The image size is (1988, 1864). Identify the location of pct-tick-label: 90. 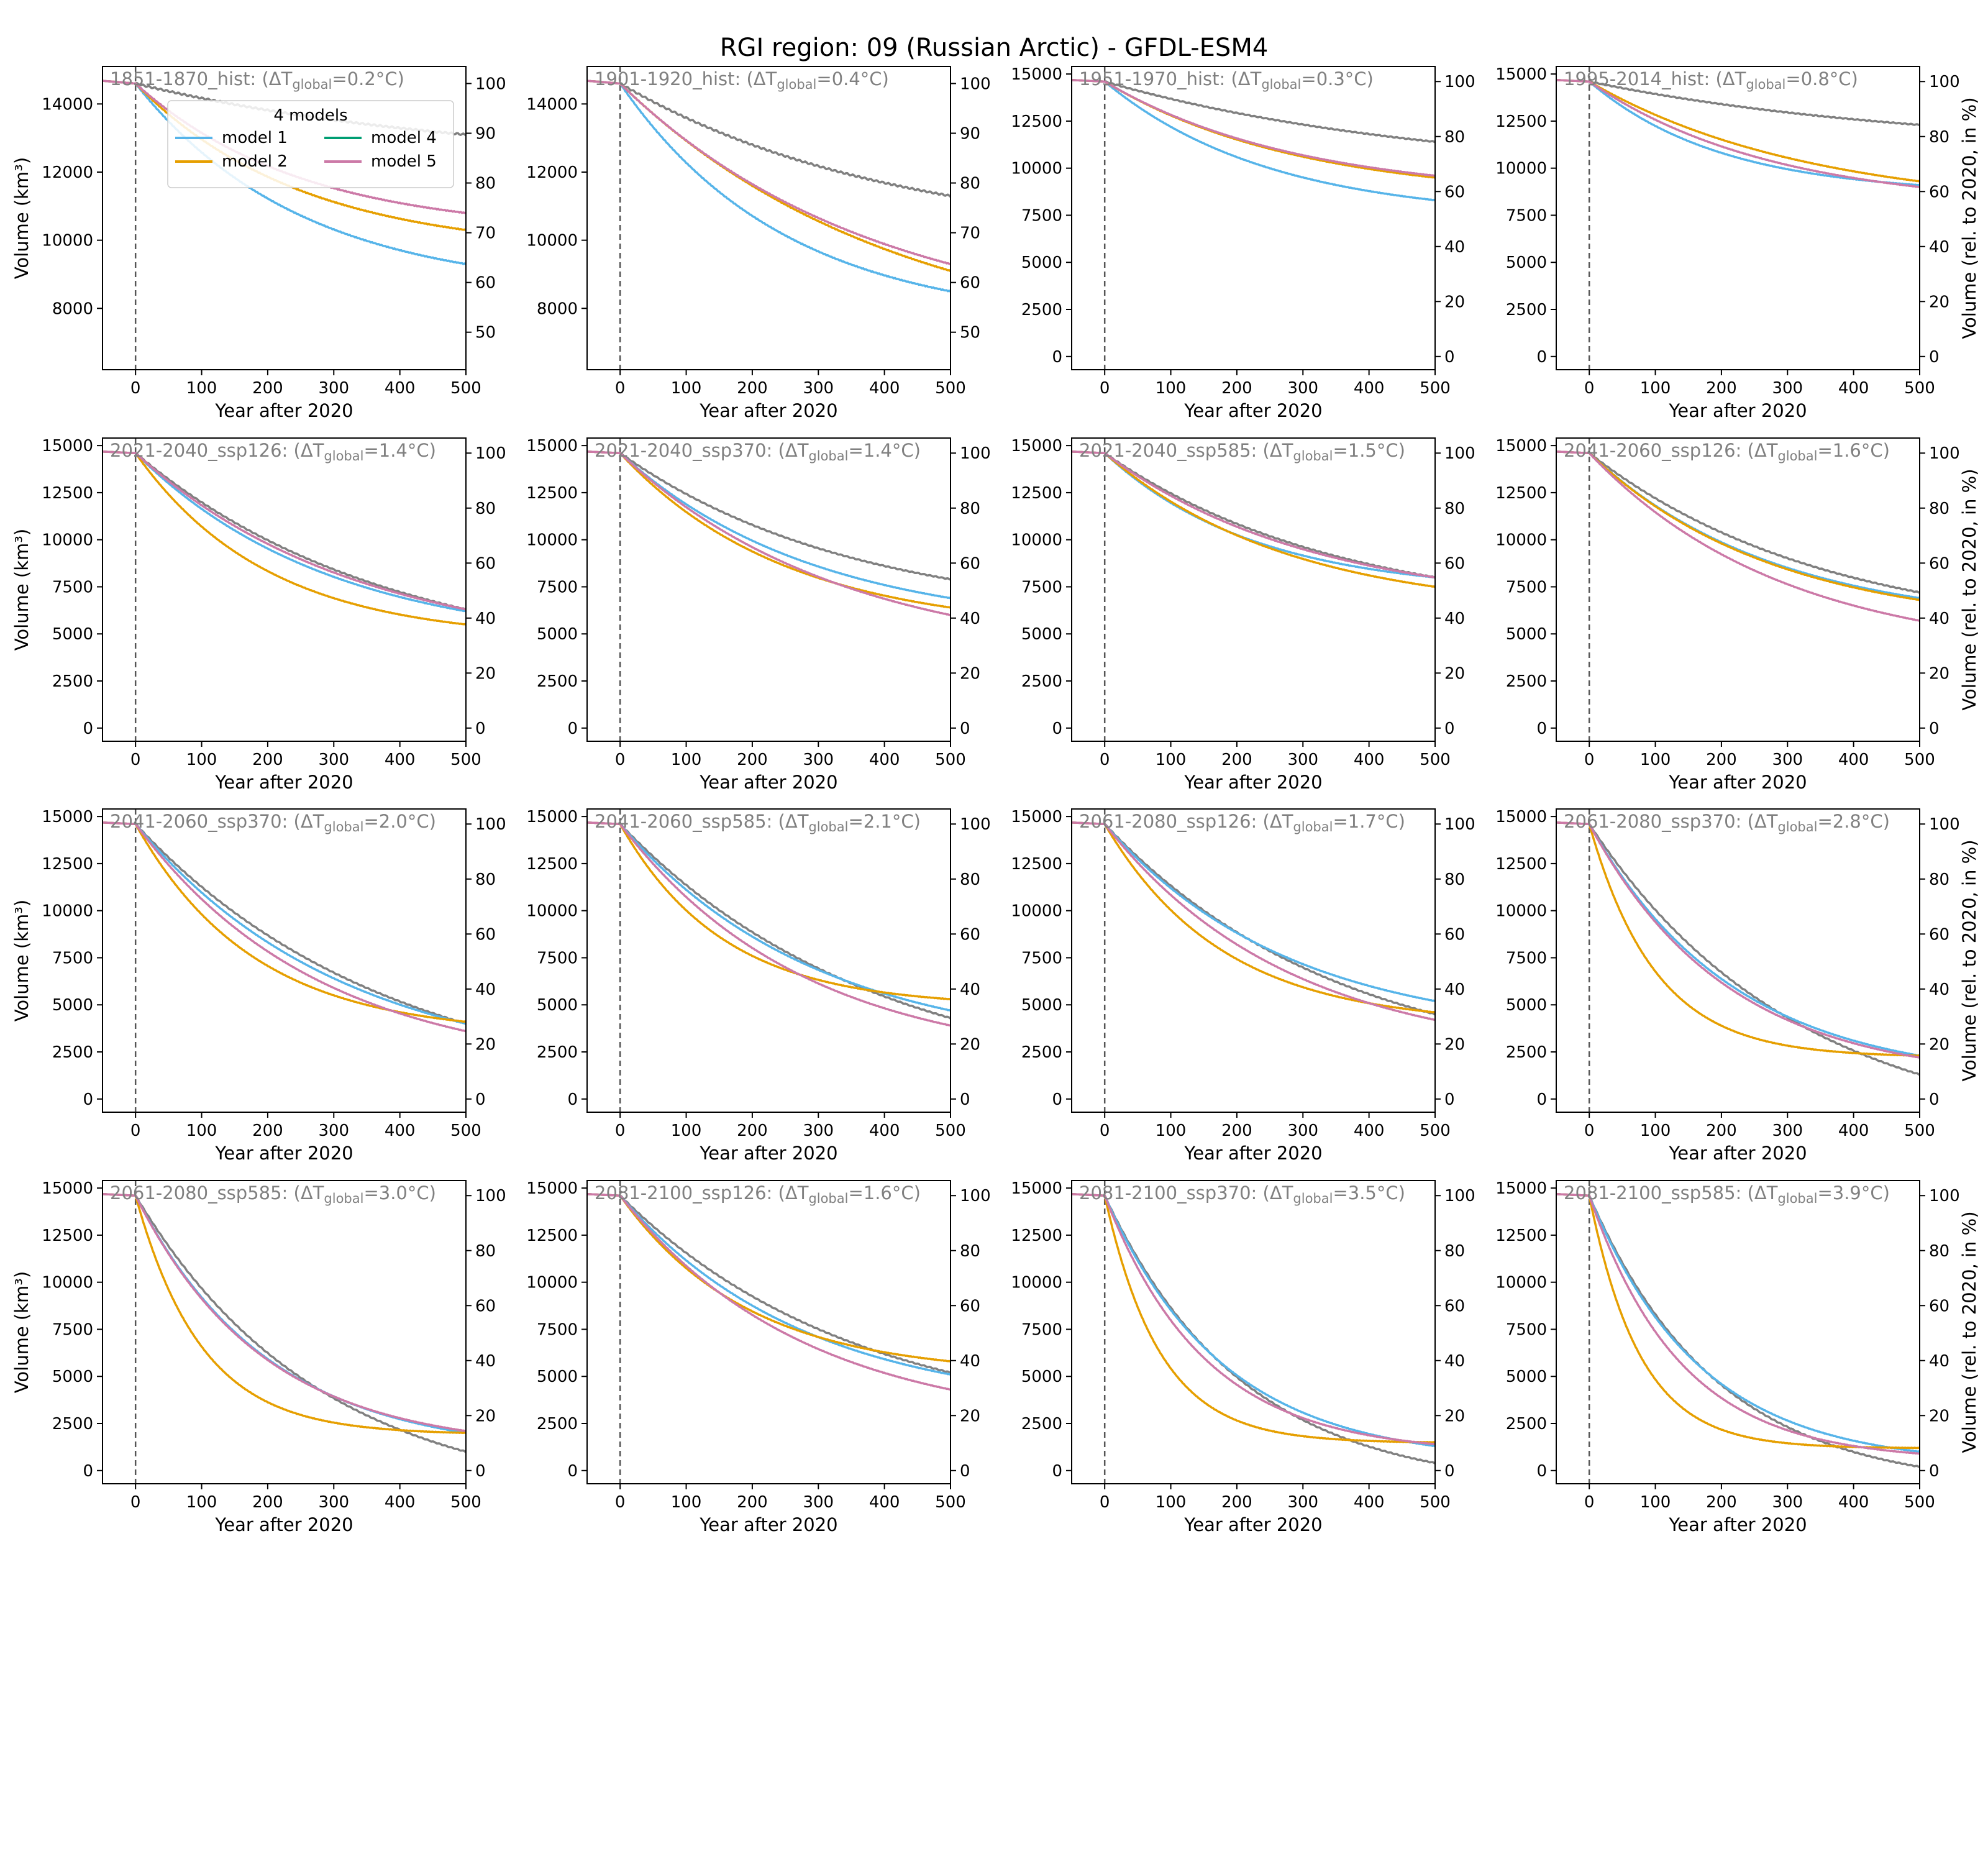
(485, 133).